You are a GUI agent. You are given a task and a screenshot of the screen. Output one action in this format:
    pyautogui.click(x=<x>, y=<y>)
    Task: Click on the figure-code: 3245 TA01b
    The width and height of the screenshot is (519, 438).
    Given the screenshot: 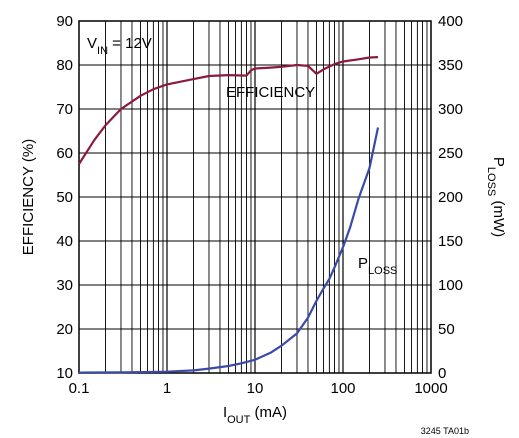 What is the action you would take?
    pyautogui.click(x=445, y=431)
    